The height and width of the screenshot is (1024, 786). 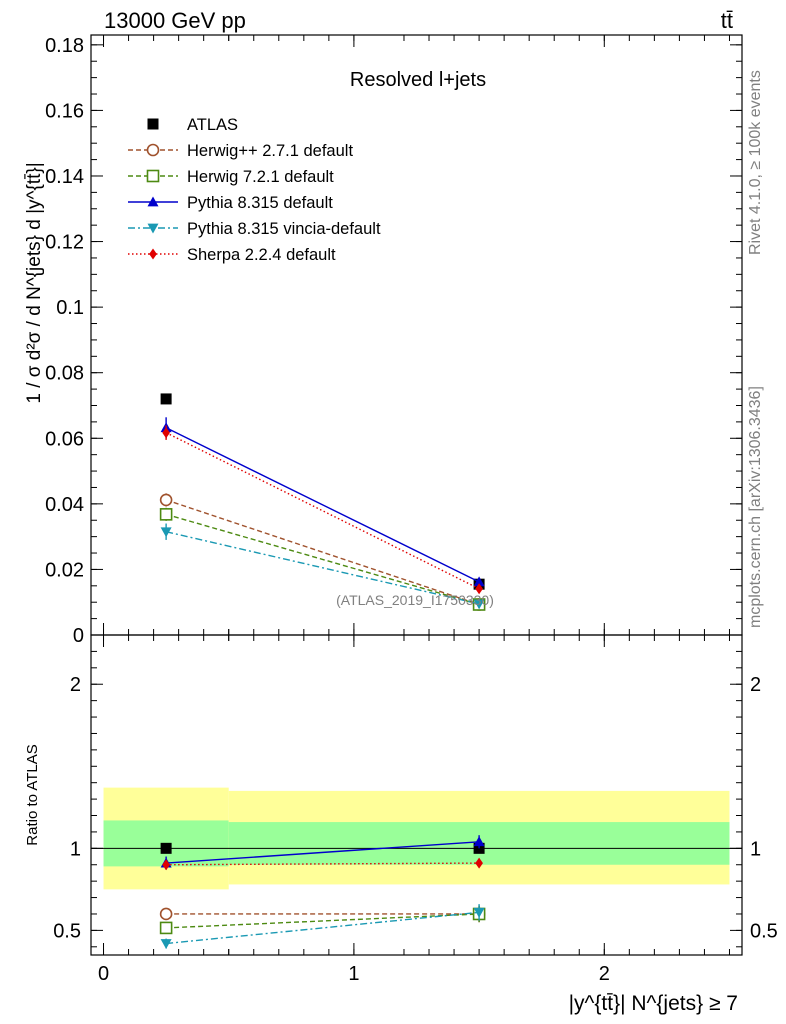 I want to click on ratio-y-tick-label-right: 2, so click(x=755, y=685).